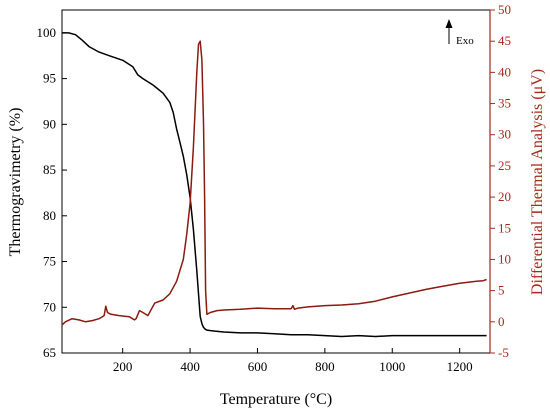 The height and width of the screenshot is (420, 550). Describe the element at coordinates (49, 169) in the screenshot. I see `y-tick-label: 85` at that location.